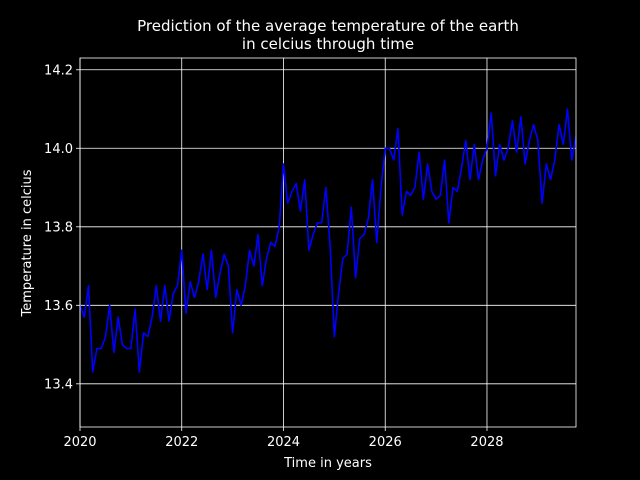 The height and width of the screenshot is (480, 640). Describe the element at coordinates (58, 149) in the screenshot. I see `y-tick-label: 14.0` at that location.